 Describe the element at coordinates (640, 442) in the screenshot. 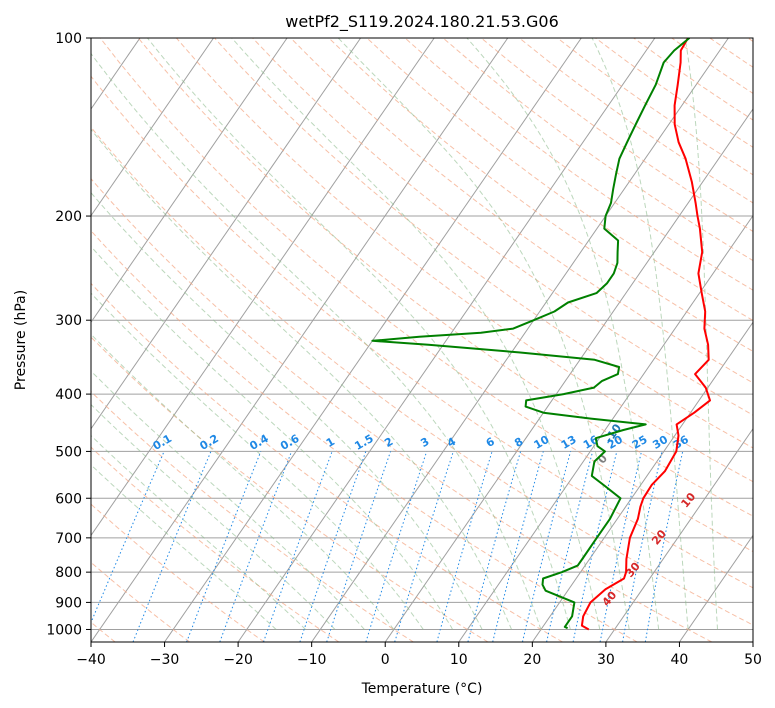

I see `mixing-ratio-label: 25` at that location.